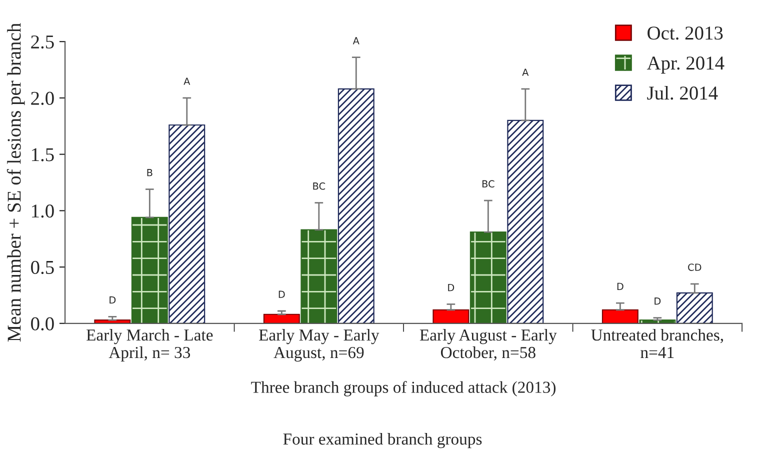 The image size is (765, 462). I want to click on y-tick-label: 0.5, so click(42, 267).